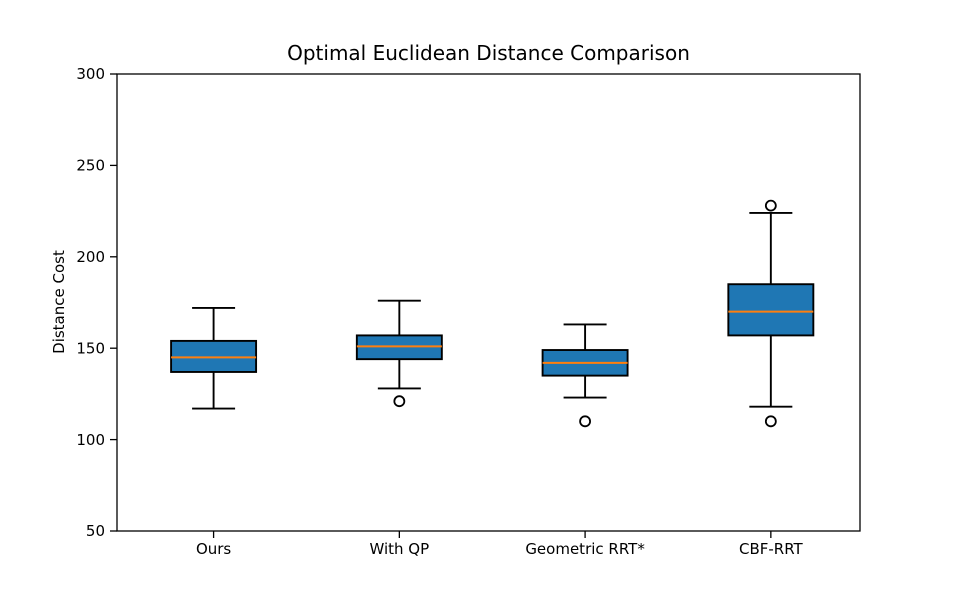  What do you see at coordinates (90, 440) in the screenshot?
I see `y-tick-label: 100` at bounding box center [90, 440].